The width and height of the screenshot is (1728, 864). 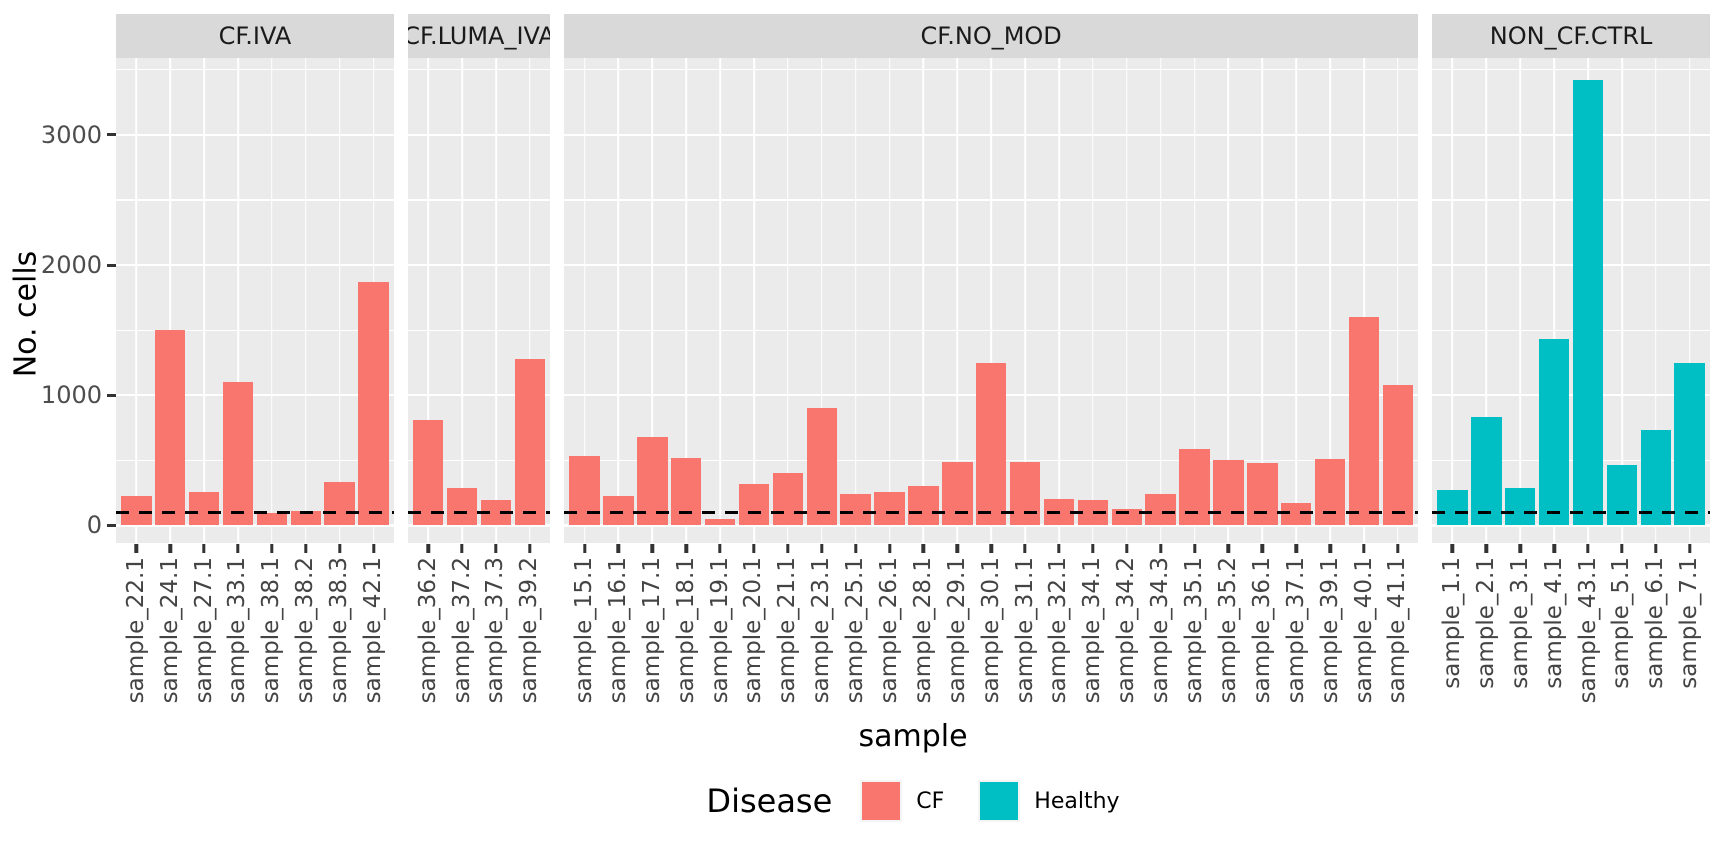 What do you see at coordinates (719, 630) in the screenshot?
I see `x-tick-label-text: sample_19.1` at bounding box center [719, 630].